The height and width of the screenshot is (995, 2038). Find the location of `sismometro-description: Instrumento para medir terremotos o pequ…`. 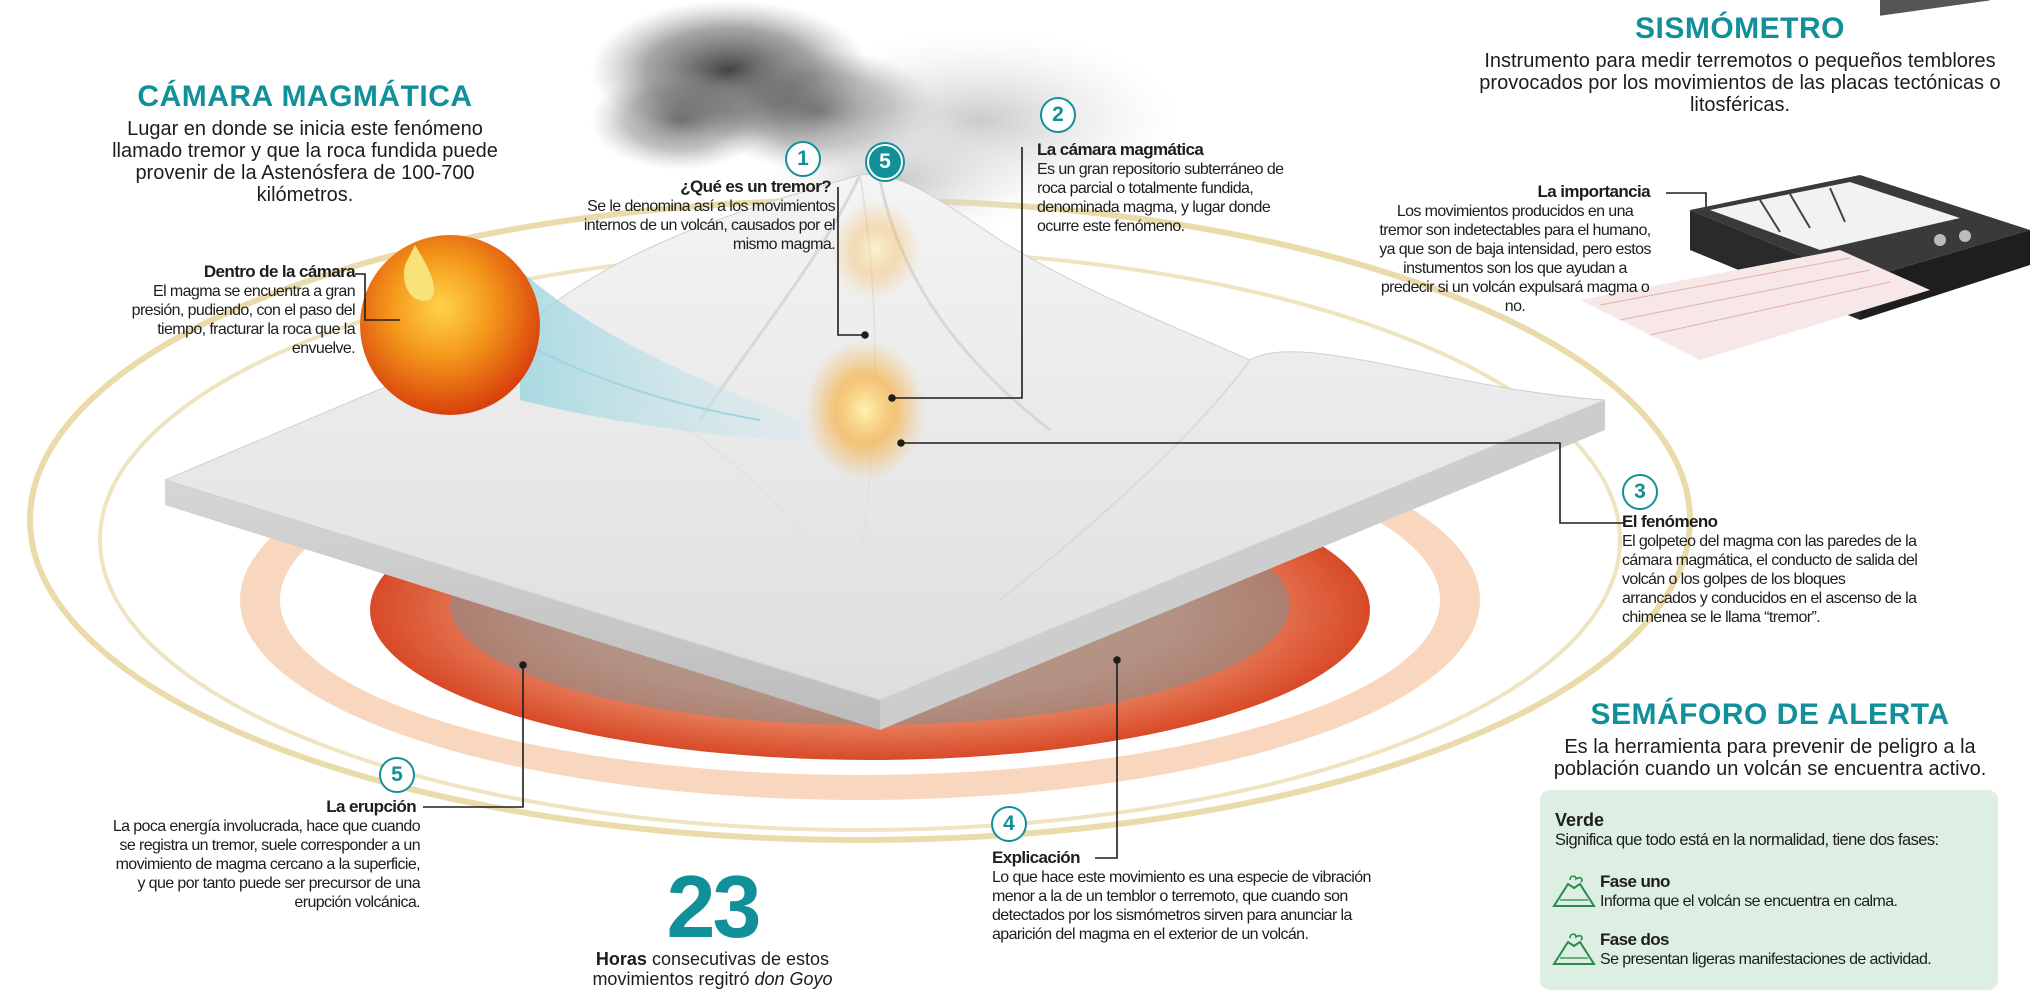

sismometro-description: Instrumento para medir terremotos o pequ… is located at coordinates (1740, 83).